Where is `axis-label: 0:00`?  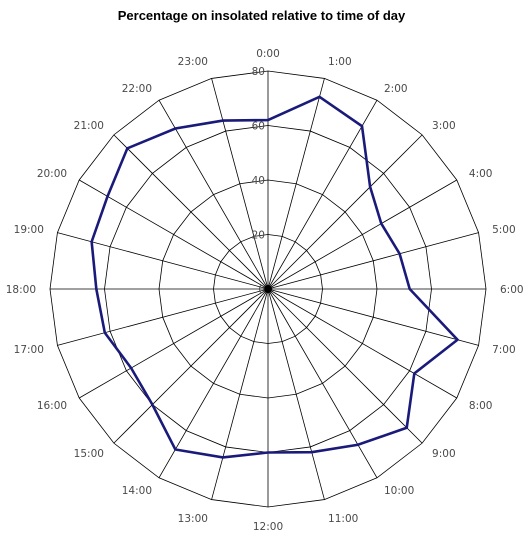 axis-label: 0:00 is located at coordinates (268, 54).